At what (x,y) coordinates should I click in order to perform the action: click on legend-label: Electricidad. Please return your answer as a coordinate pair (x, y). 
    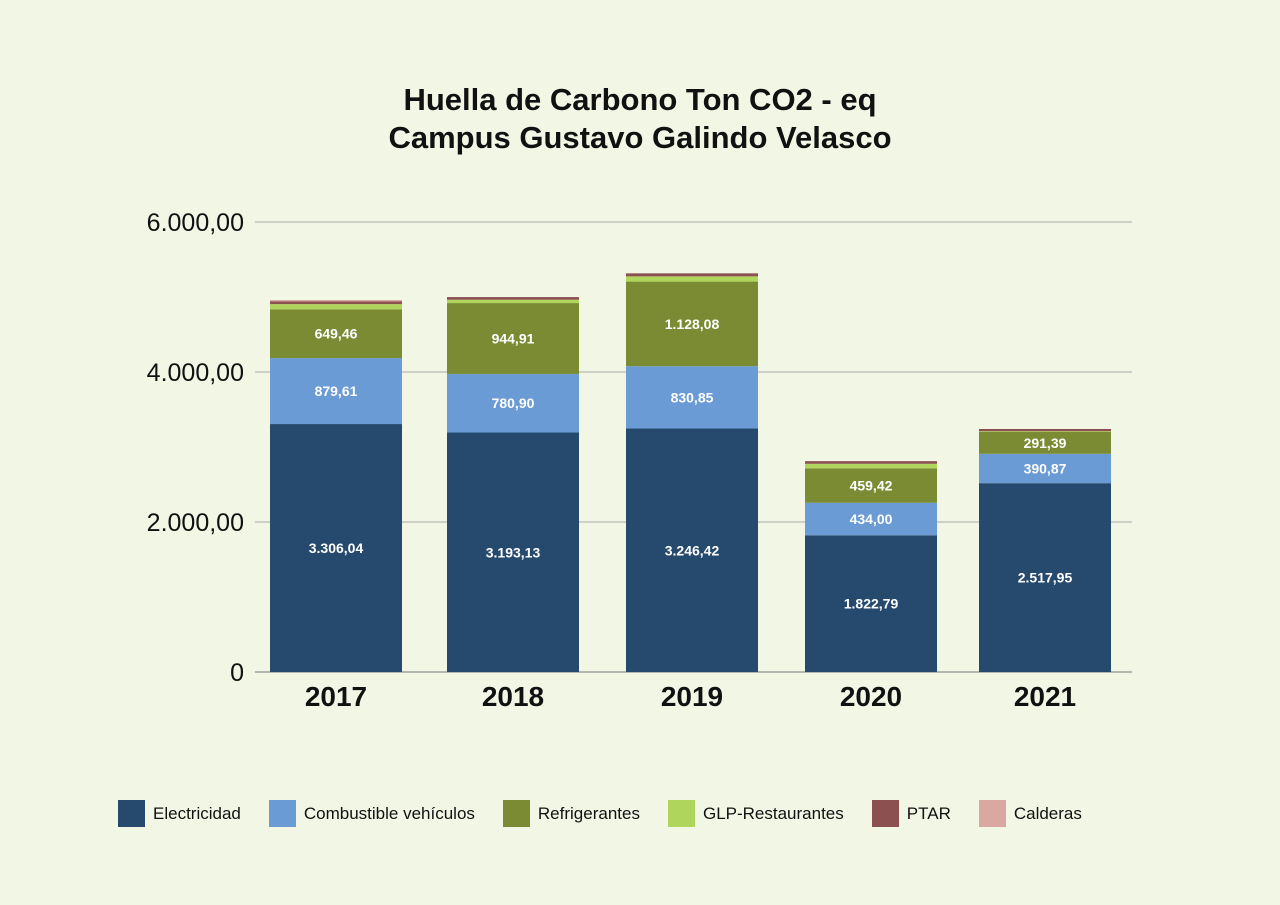
    Looking at the image, I should click on (197, 813).